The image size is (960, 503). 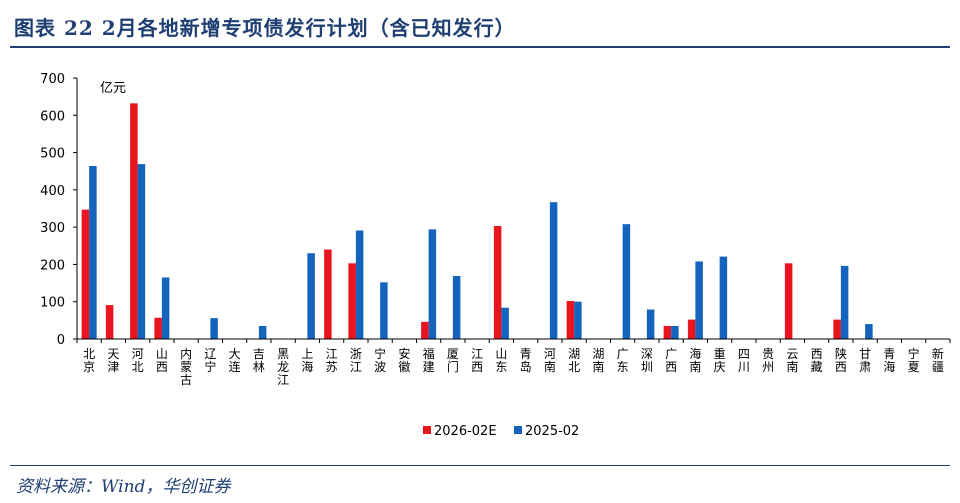 I want to click on x-category-label: 天津, so click(x=113, y=360).